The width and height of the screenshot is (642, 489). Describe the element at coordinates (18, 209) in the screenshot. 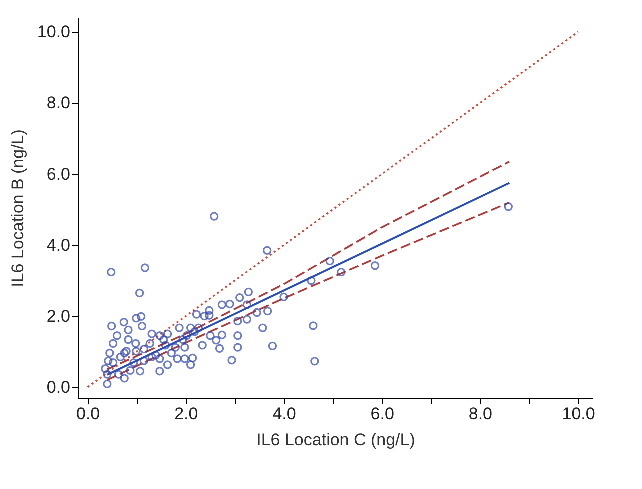

I see `y-axis-title: IL6 Location B (ng/L)` at that location.